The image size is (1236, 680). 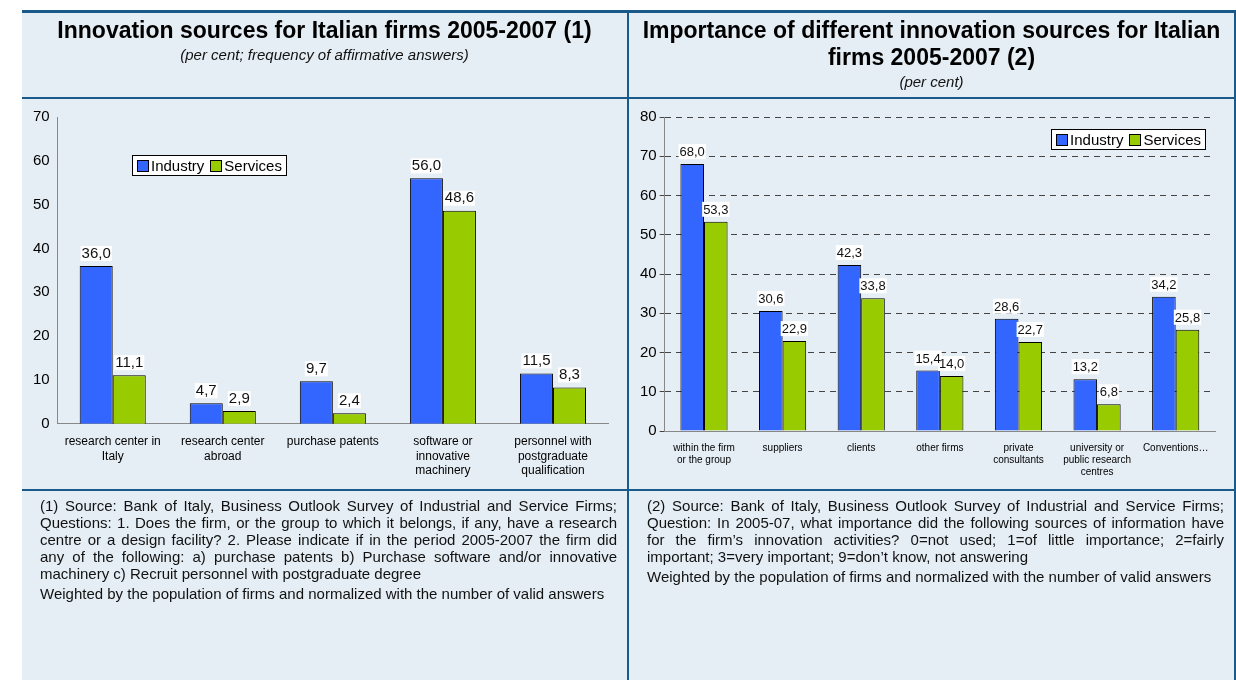 I want to click on data-label: 22,7, so click(x=1030, y=329).